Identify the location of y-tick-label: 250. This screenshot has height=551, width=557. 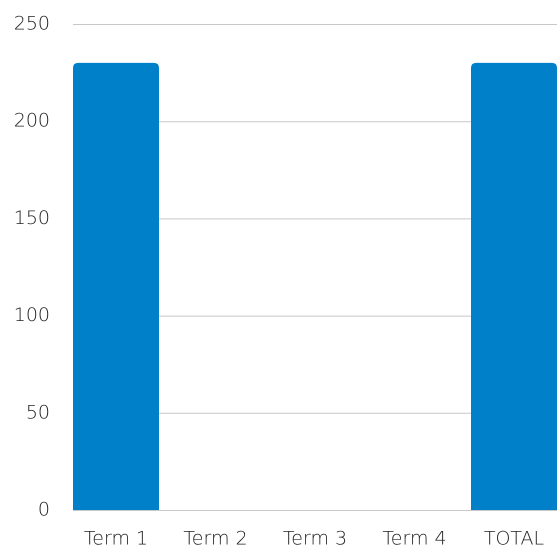
(32, 24).